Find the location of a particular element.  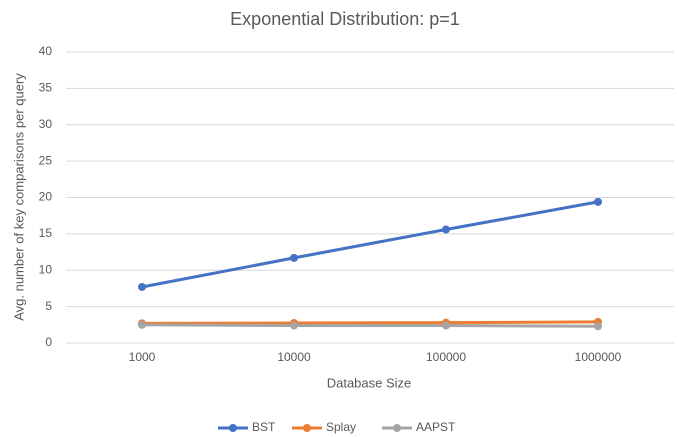

y-tick-label: 30 is located at coordinates (46, 124).